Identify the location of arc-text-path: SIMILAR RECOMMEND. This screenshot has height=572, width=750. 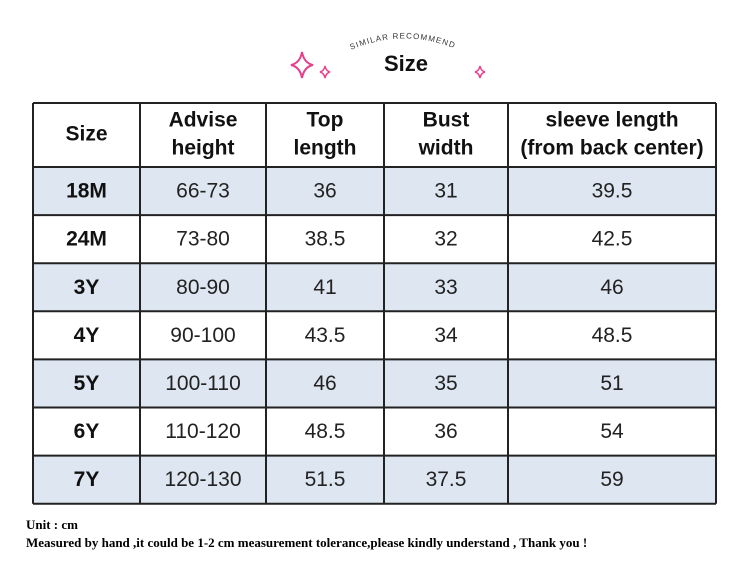
(402, 42).